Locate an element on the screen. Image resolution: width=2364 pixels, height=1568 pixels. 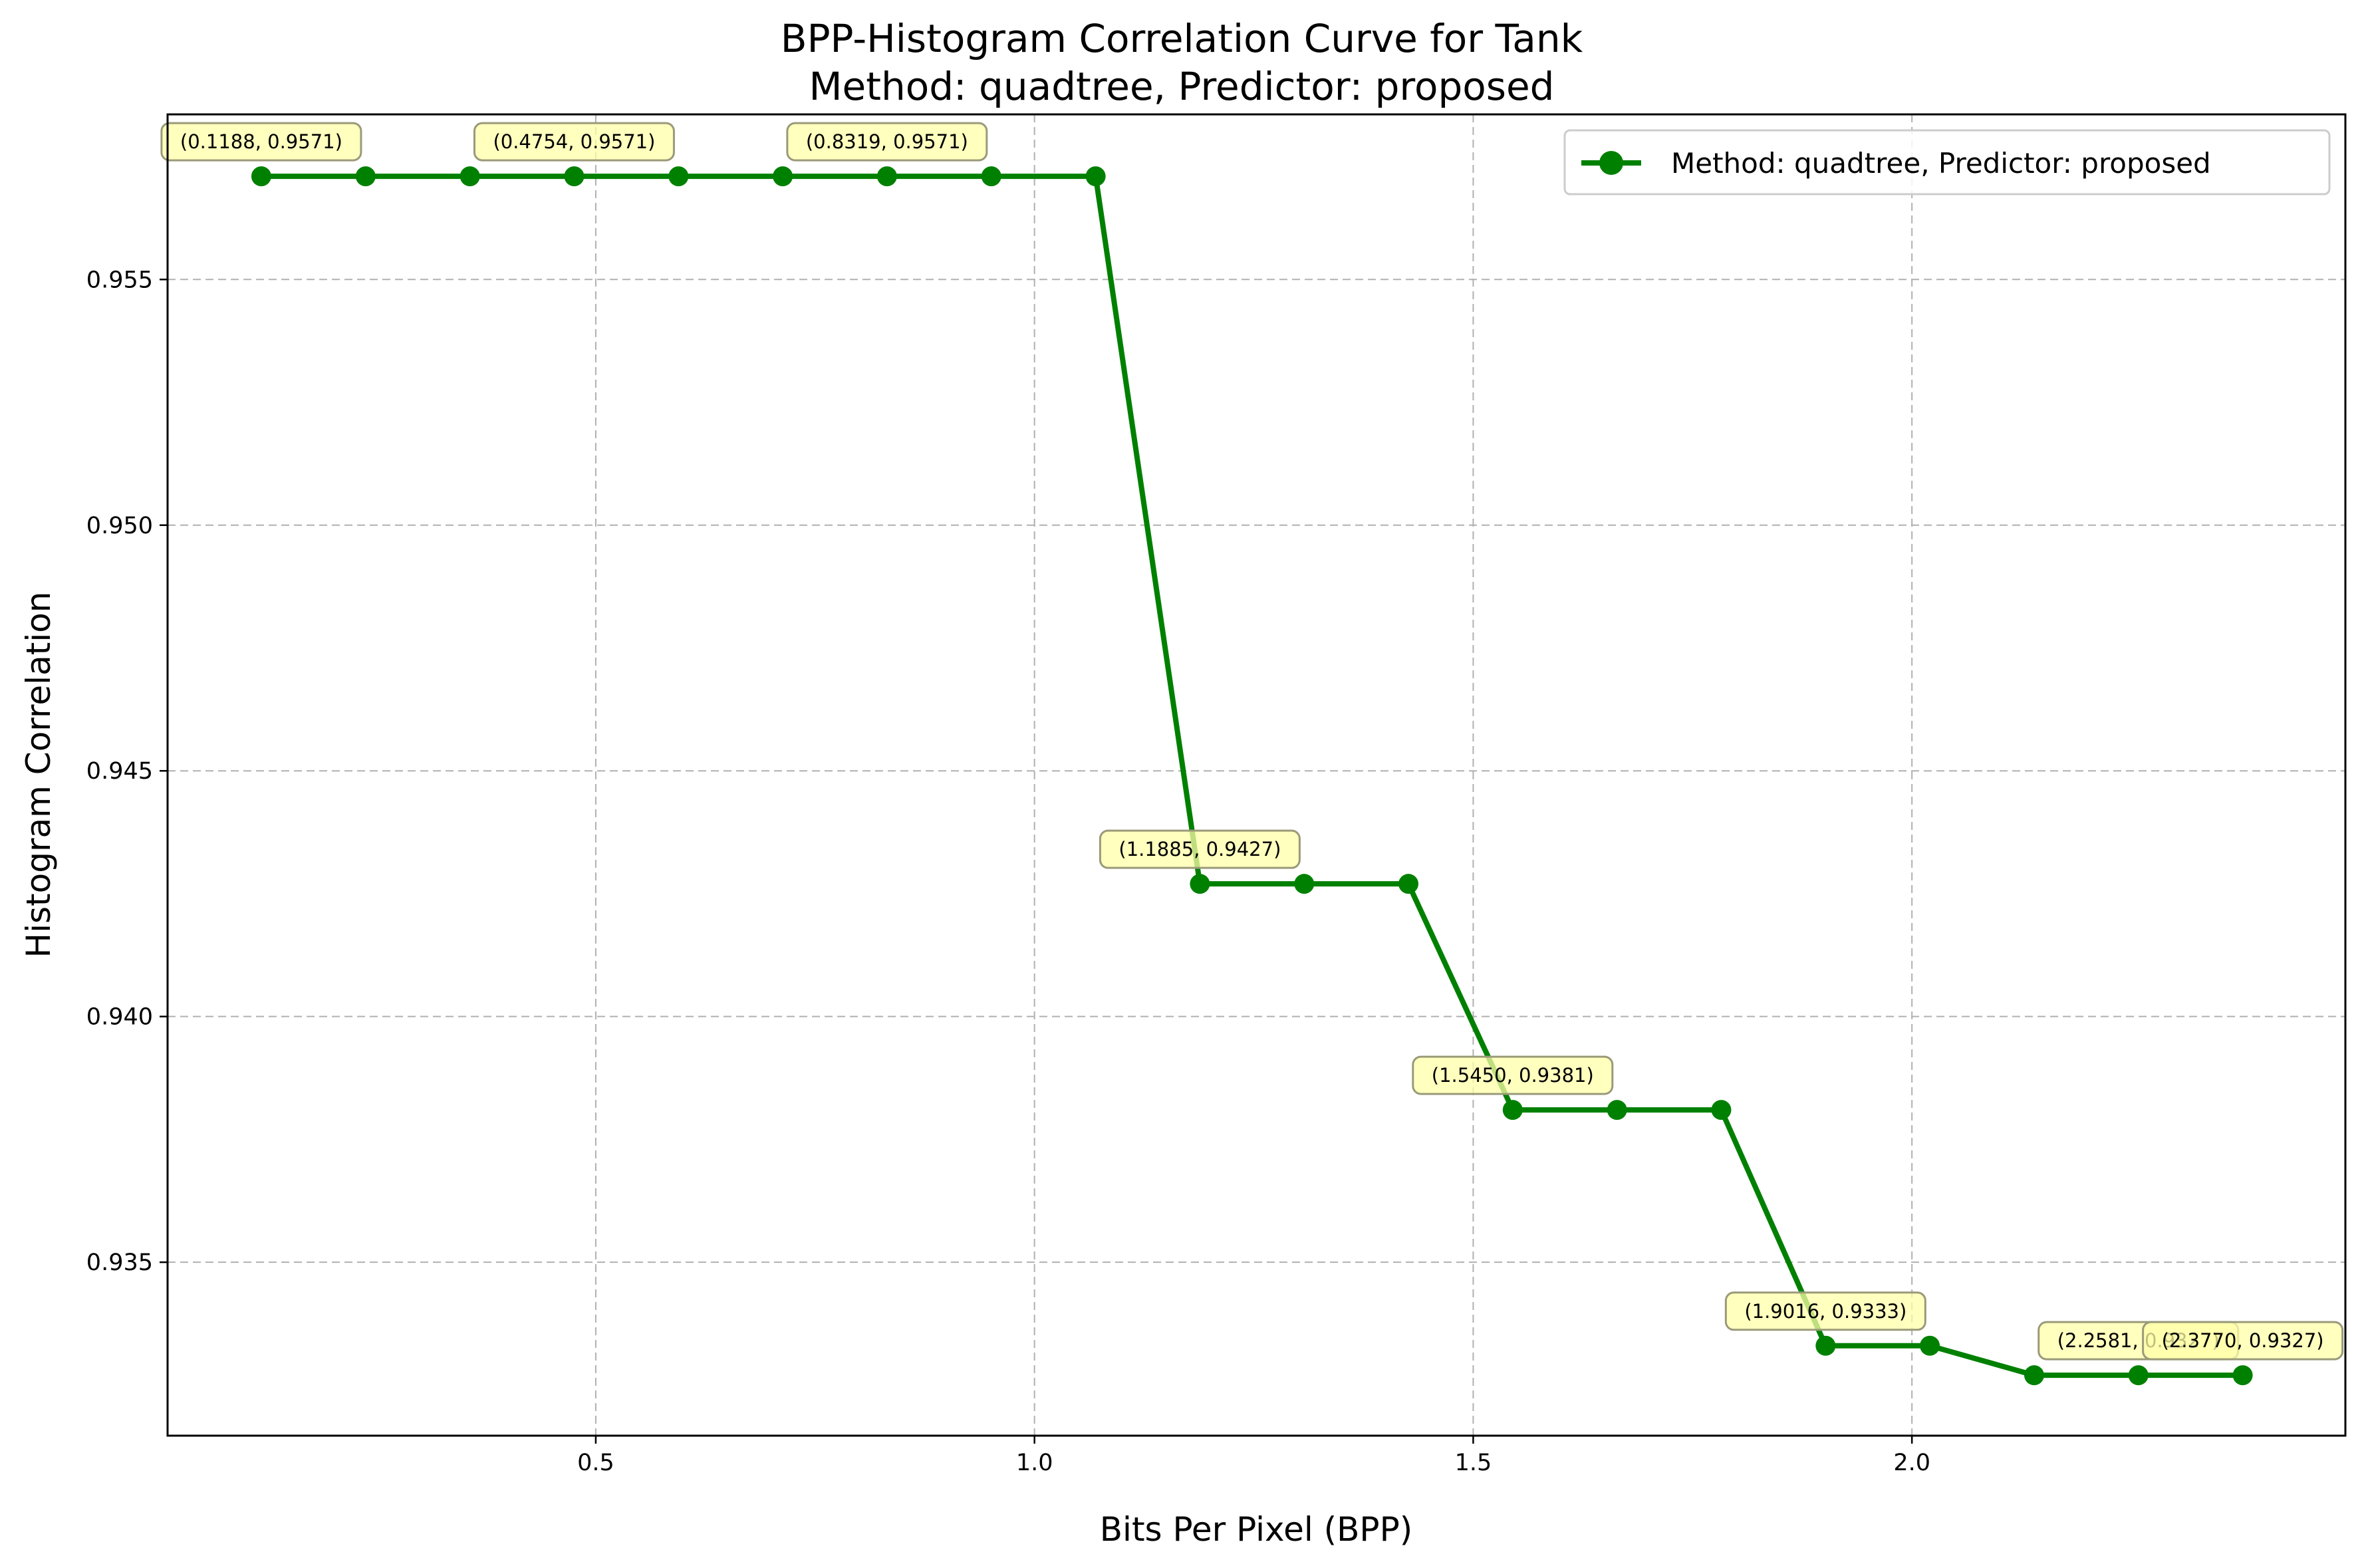
legend-box is located at coordinates (1947, 162).